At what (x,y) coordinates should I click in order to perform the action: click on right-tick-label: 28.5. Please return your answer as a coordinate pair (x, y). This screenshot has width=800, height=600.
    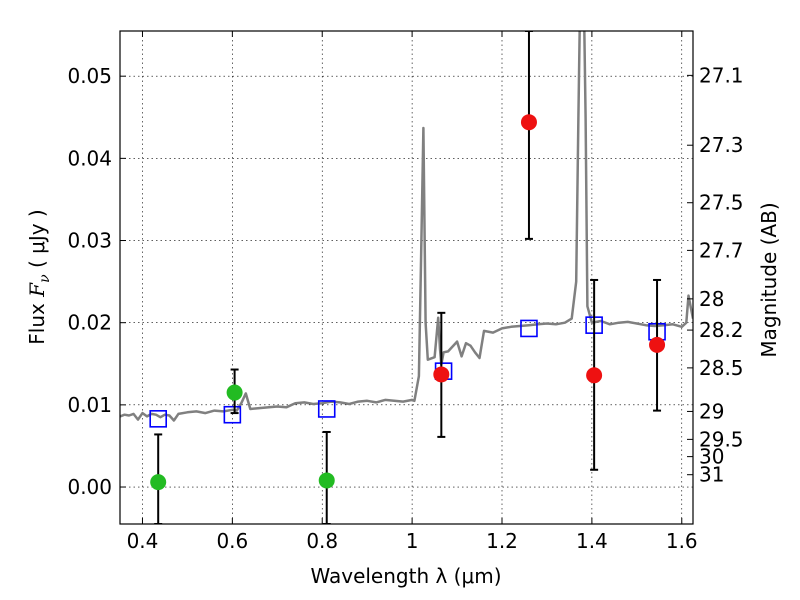
    Looking at the image, I should click on (721, 368).